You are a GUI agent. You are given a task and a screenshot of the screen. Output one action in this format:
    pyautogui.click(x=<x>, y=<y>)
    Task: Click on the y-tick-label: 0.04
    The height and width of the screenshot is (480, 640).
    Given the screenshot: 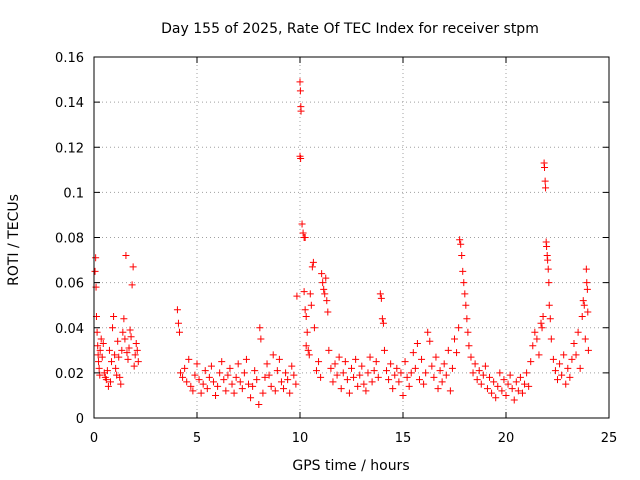 What is the action you would take?
    pyautogui.click(x=69, y=329)
    